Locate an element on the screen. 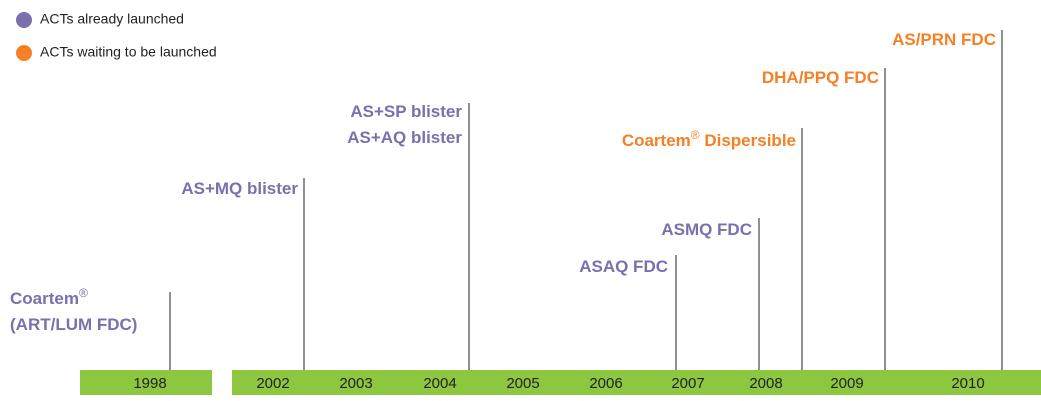  event-text: AS+MQ blister is located at coordinates (239, 188).